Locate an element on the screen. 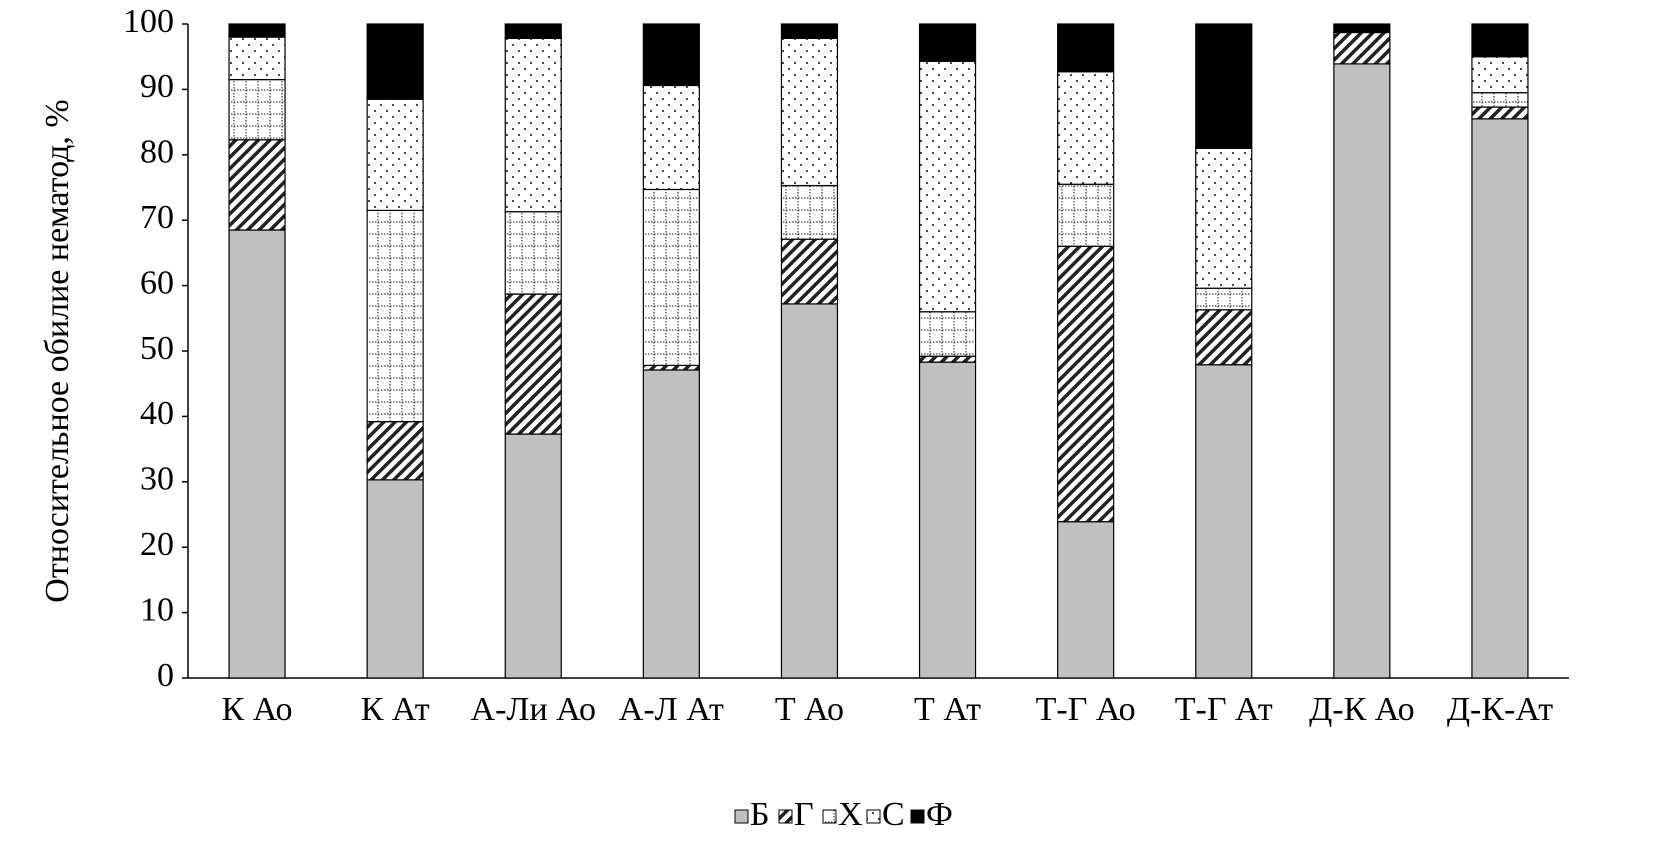 The width and height of the screenshot is (1658, 864). y-tick-label: 30 is located at coordinates (157, 479).